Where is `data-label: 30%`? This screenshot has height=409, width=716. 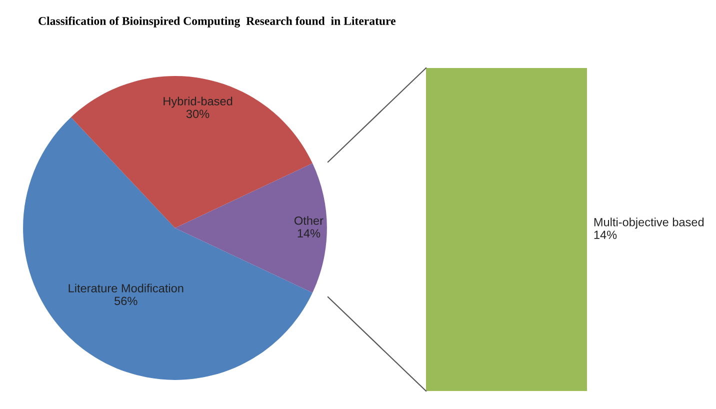
data-label: 30% is located at coordinates (198, 114).